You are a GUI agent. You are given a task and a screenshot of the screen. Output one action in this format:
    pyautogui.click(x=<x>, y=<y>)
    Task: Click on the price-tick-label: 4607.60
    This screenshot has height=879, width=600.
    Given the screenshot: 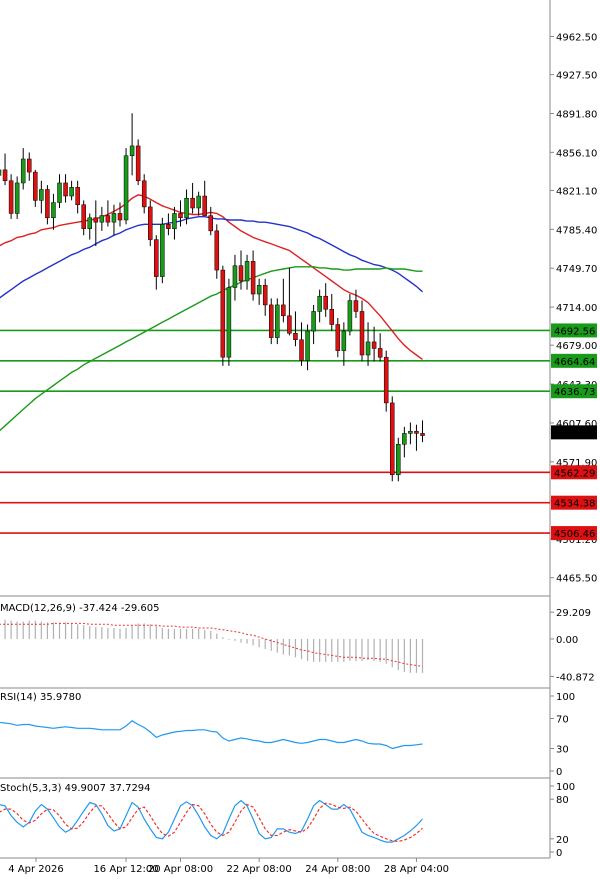 What is the action you would take?
    pyautogui.click(x=576, y=424)
    